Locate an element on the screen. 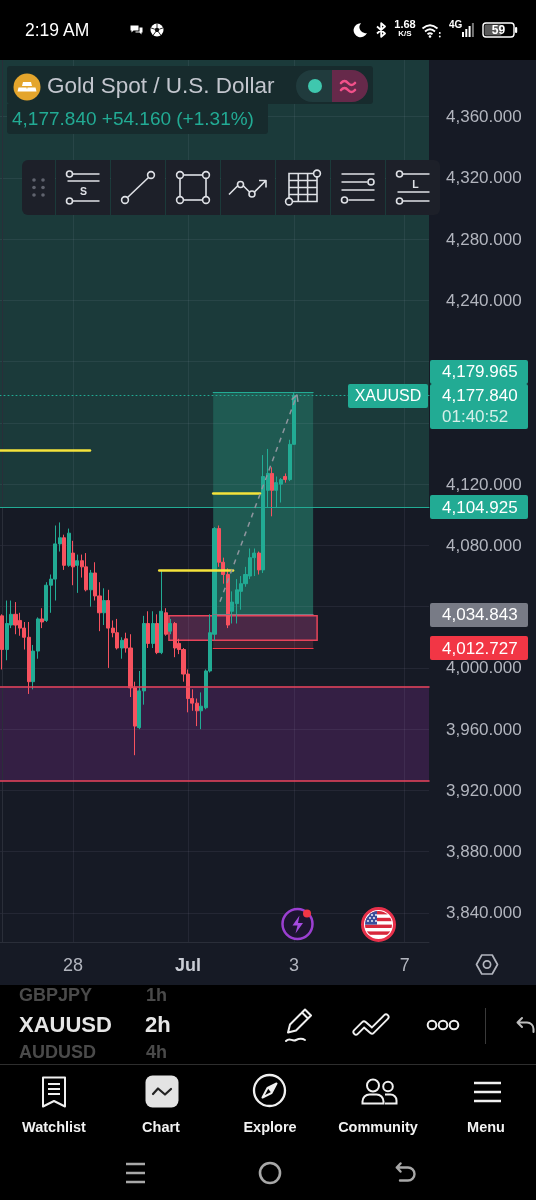 The height and width of the screenshot is (1200, 536). ref-line-label: 4,177.840 is located at coordinates (480, 396).